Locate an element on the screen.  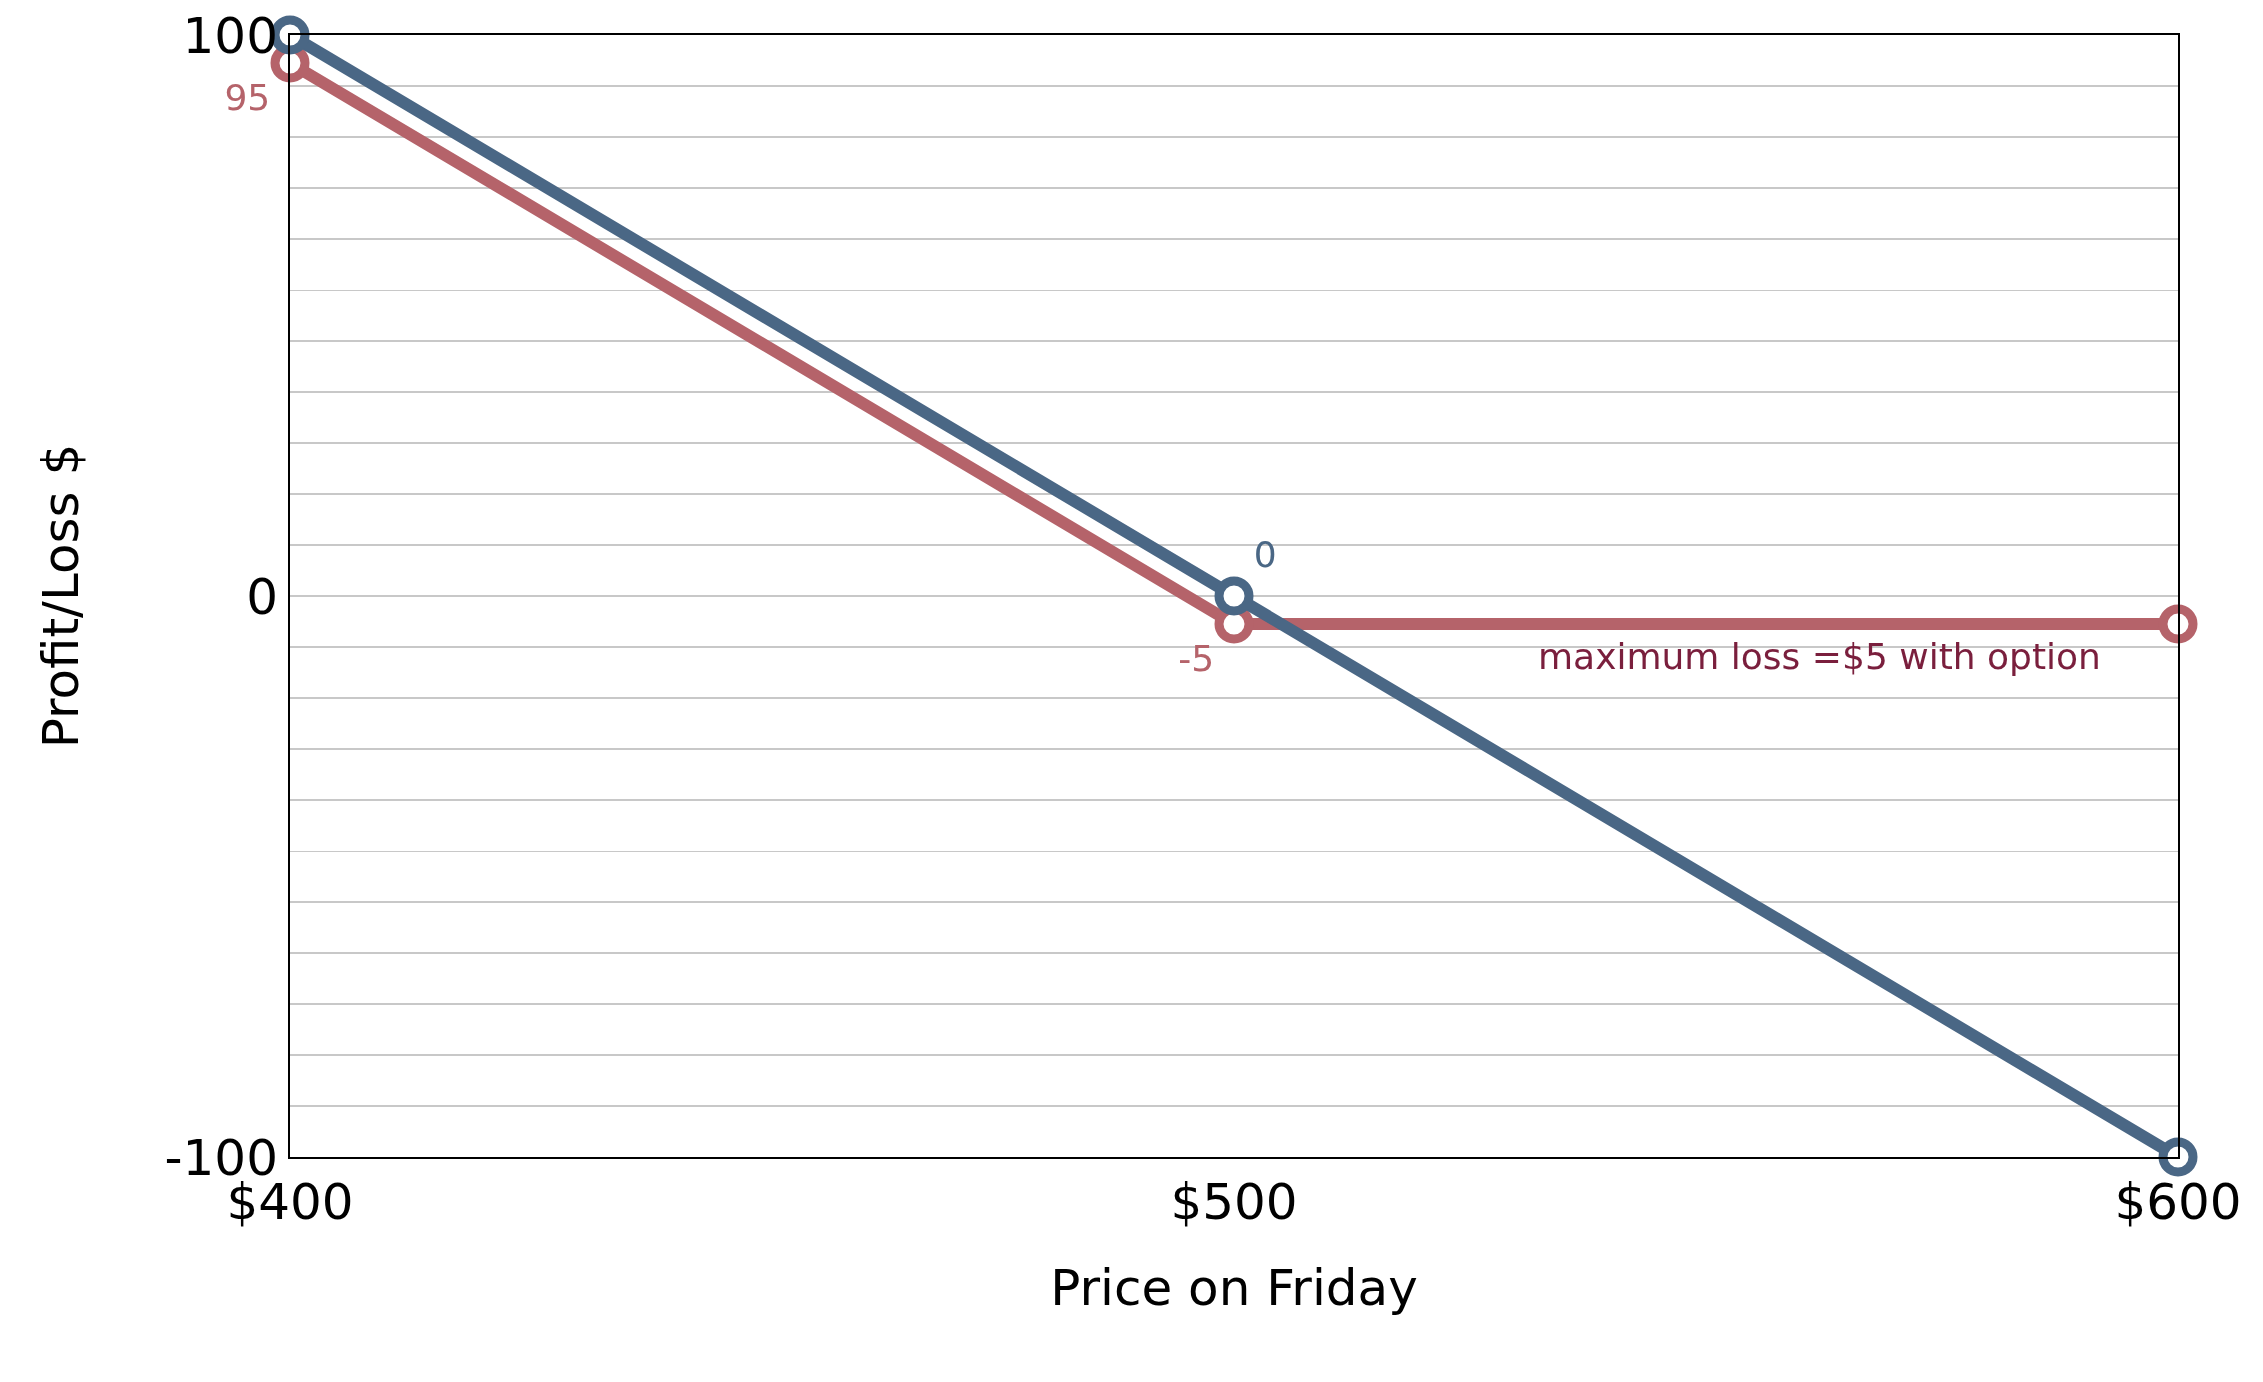
x-tick-label: $500 is located at coordinates (1234, 1202).